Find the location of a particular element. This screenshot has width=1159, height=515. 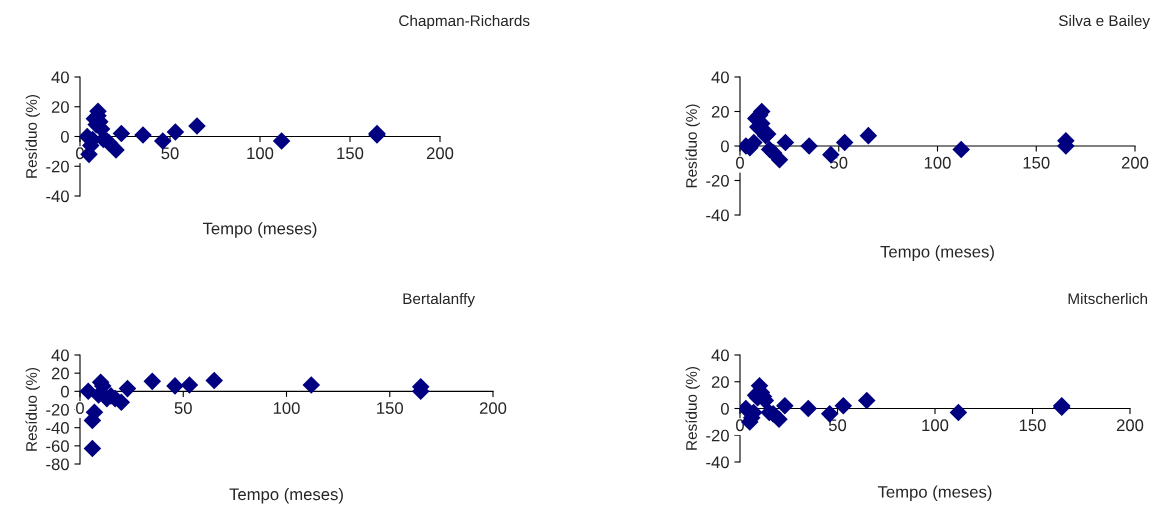

chart-title: Silva e Bailey is located at coordinates (1104, 22).